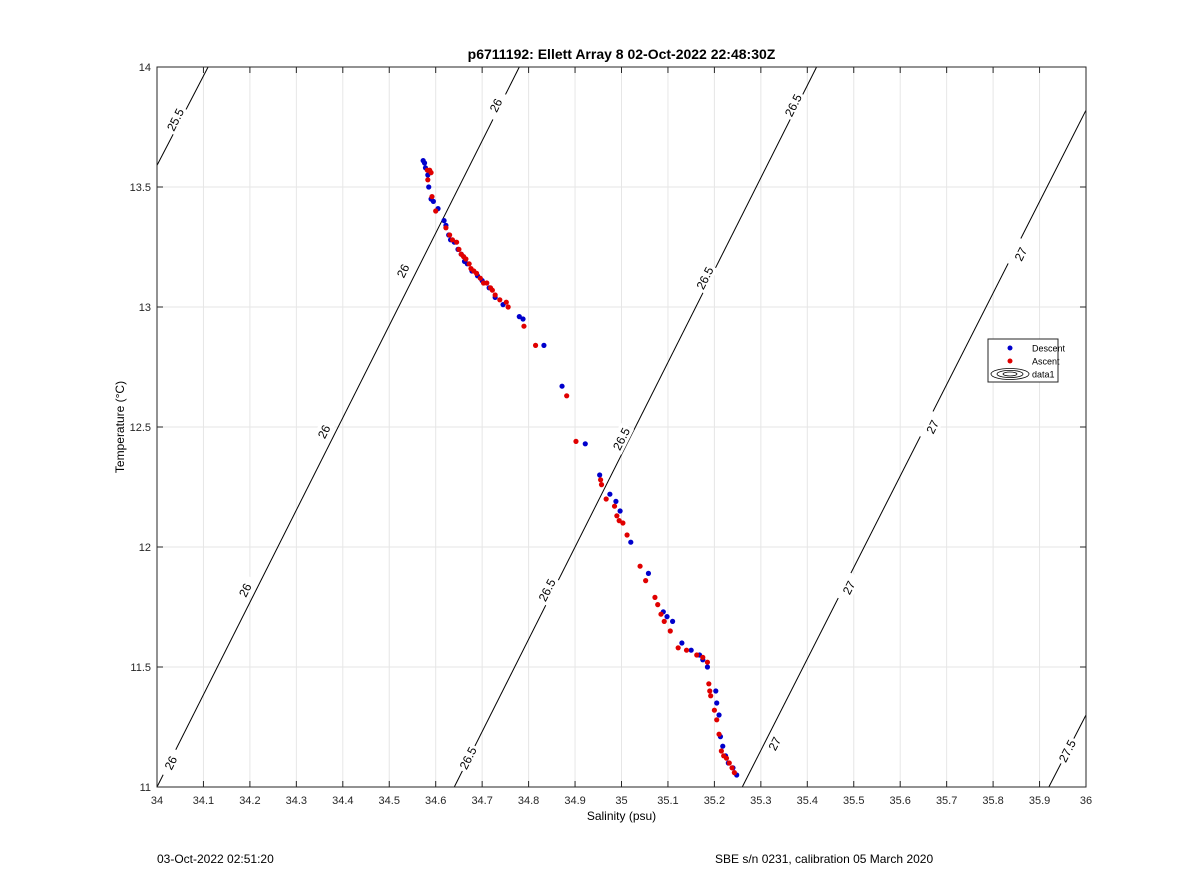 The width and height of the screenshot is (1200, 885). Describe the element at coordinates (807, 801) in the screenshot. I see `x-tick-label: 35.4` at that location.